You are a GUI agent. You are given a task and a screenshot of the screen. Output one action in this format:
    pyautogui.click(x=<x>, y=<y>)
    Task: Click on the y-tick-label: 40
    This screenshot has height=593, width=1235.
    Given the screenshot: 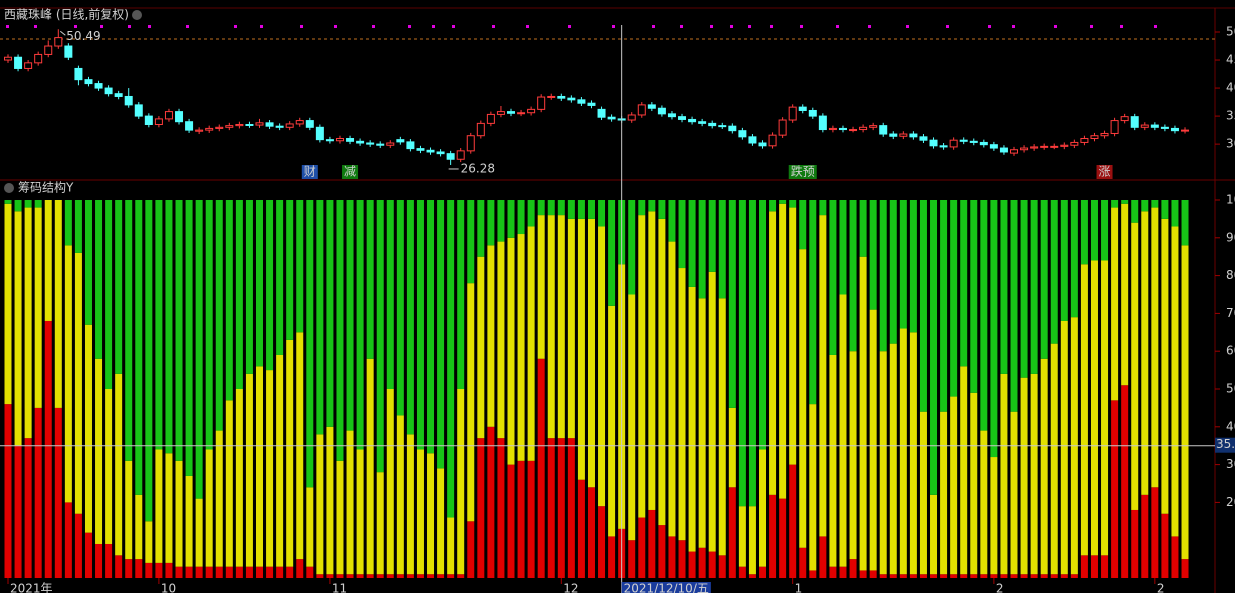 What is the action you would take?
    pyautogui.click(x=1230, y=88)
    